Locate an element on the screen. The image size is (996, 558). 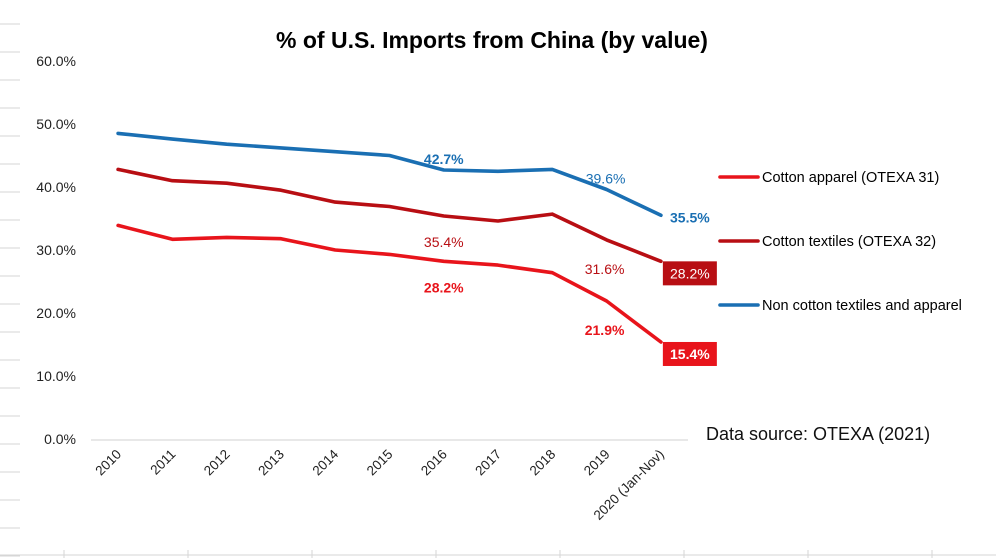
x-tick-label: 2012 is located at coordinates (217, 463).